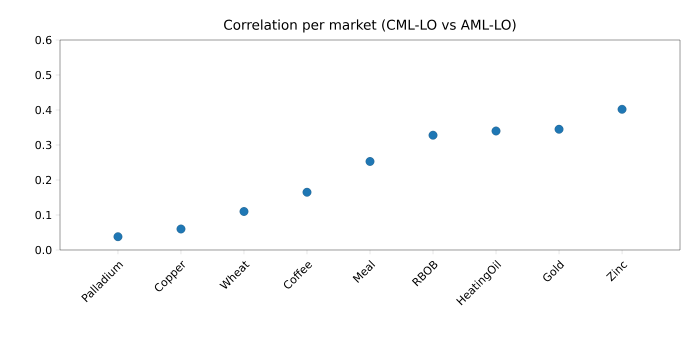 The image size is (700, 350). What do you see at coordinates (43, 75) in the screenshot?
I see `y-tick-label: 0.5` at bounding box center [43, 75].